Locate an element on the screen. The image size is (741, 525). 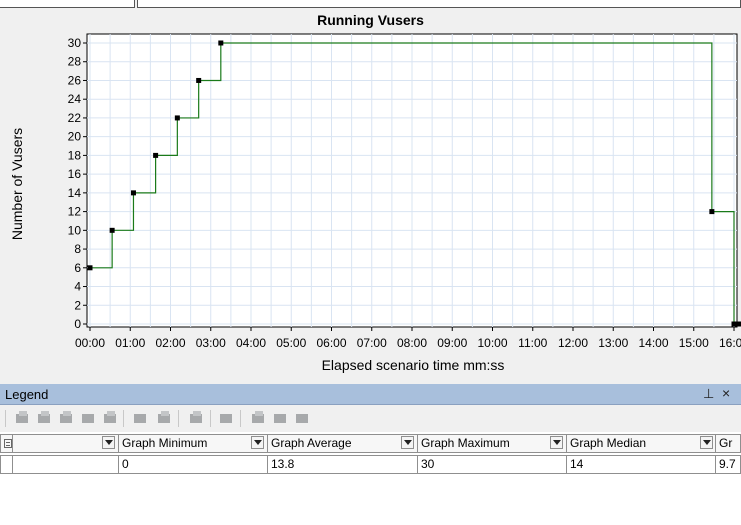
grid-icon is located at coordinates (8, 443).